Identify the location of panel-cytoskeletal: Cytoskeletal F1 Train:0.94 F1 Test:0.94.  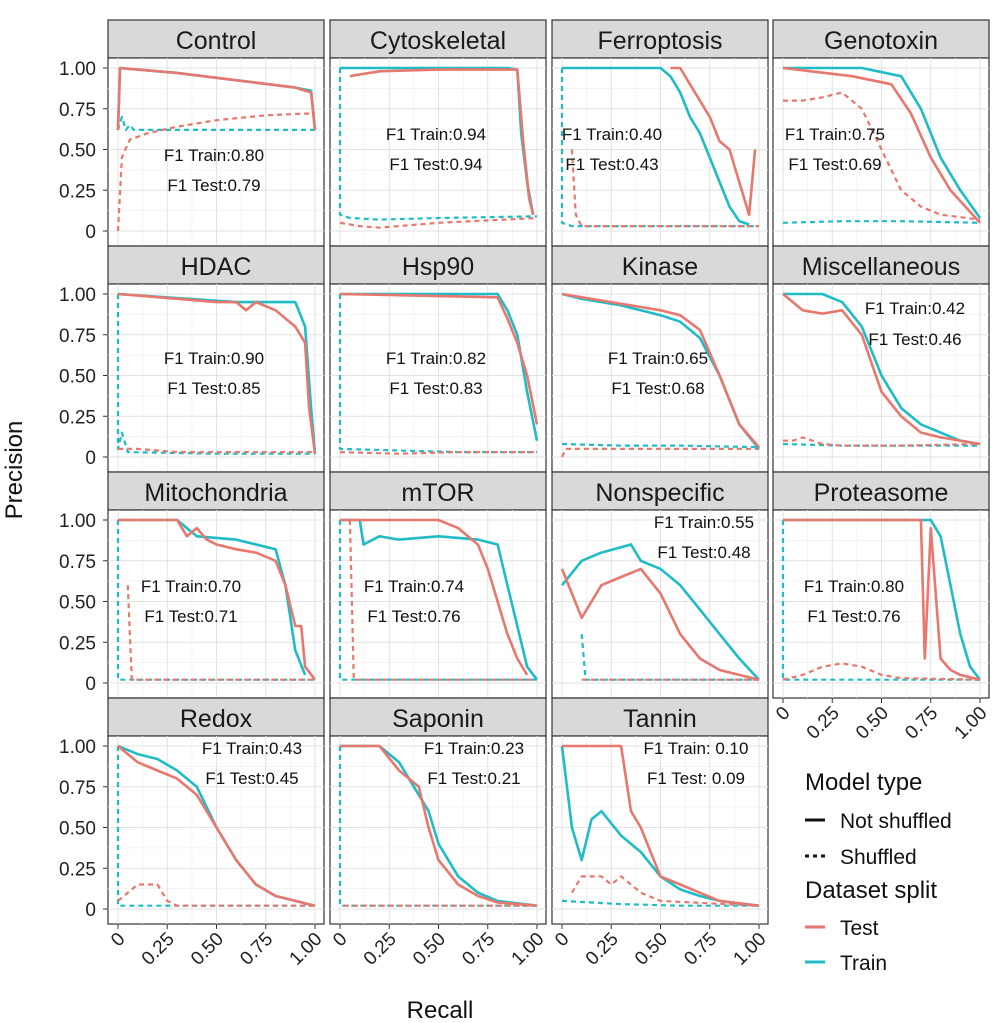
(438, 133).